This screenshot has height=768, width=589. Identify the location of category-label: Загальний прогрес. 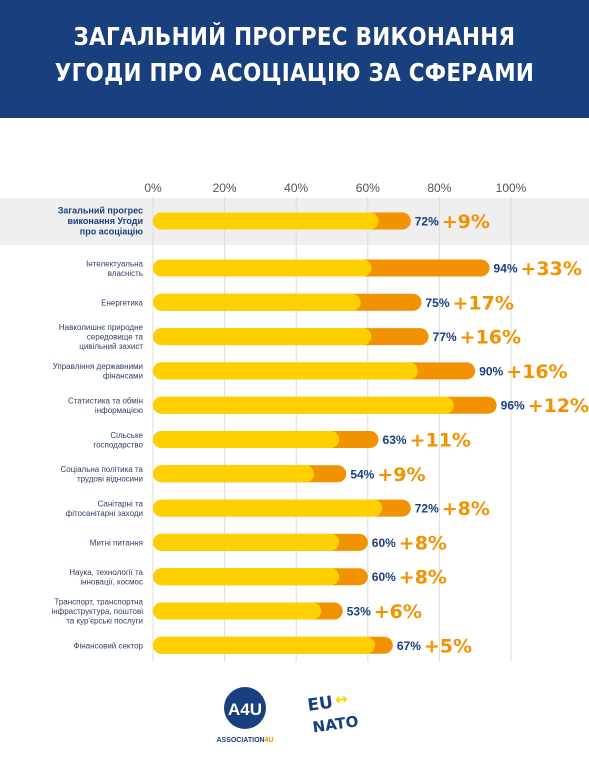
(100, 211).